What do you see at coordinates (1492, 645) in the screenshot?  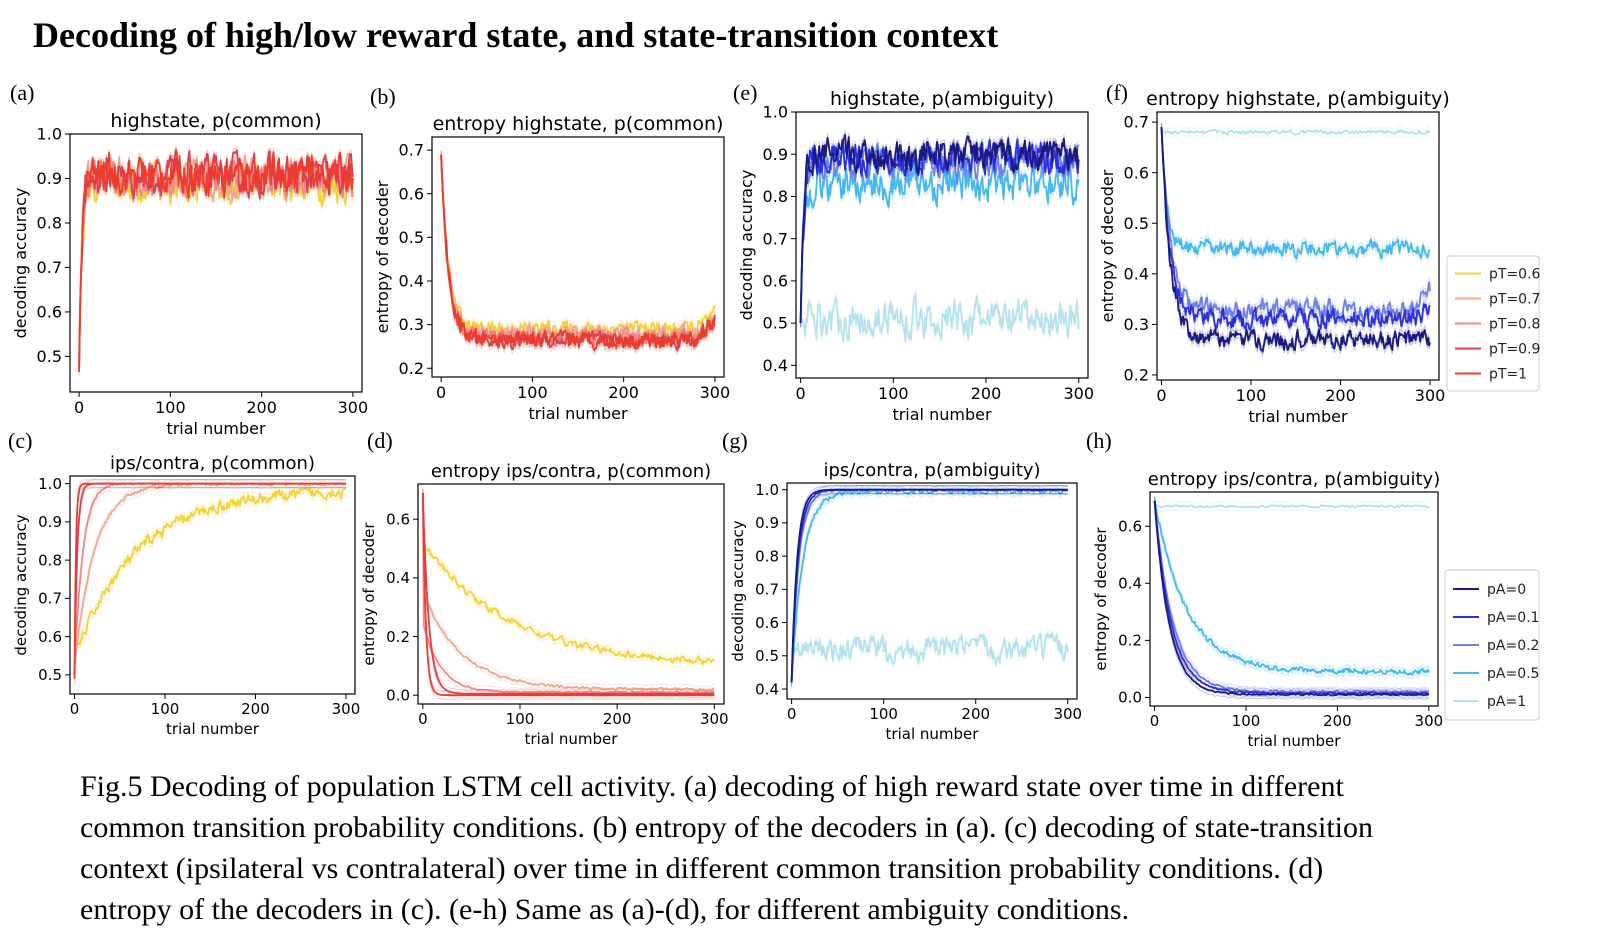 I see `legend-pA: pA=0 pA=0.1 pA=0.2 pA=0.5 pA=1` at bounding box center [1492, 645].